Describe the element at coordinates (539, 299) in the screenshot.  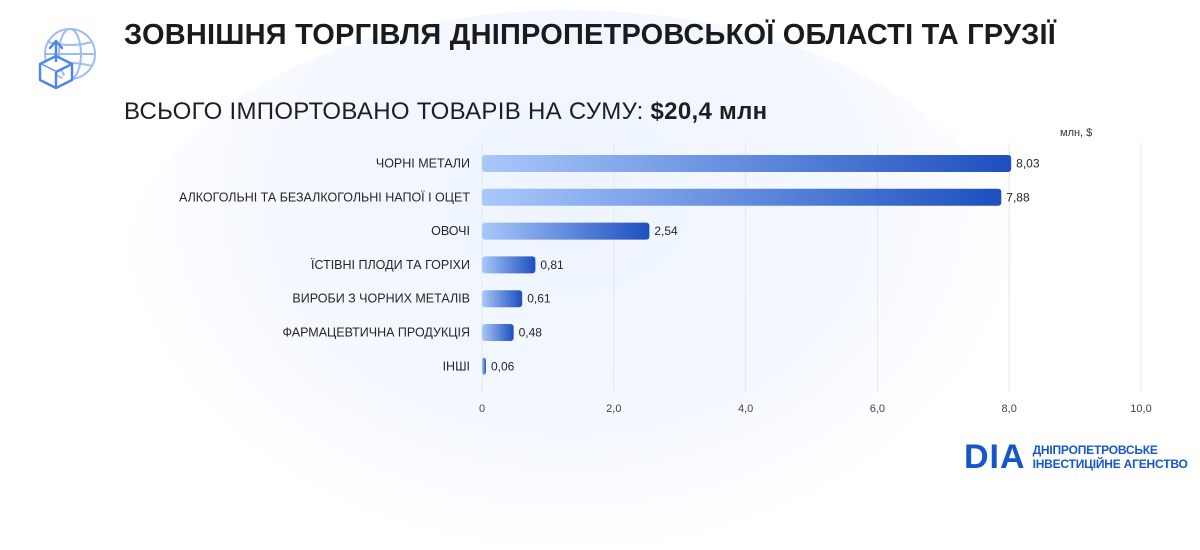
I see `data-label: 0,61` at that location.